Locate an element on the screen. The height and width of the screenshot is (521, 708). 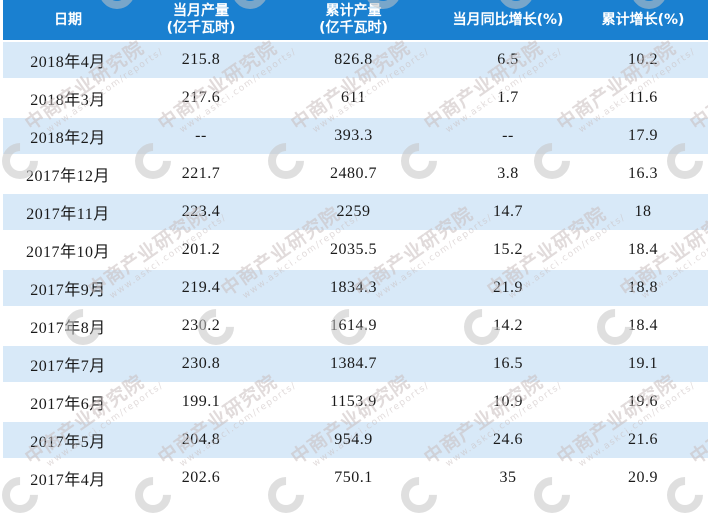
cell-r2-c0: 2018年2月 is located at coordinates (68, 135).